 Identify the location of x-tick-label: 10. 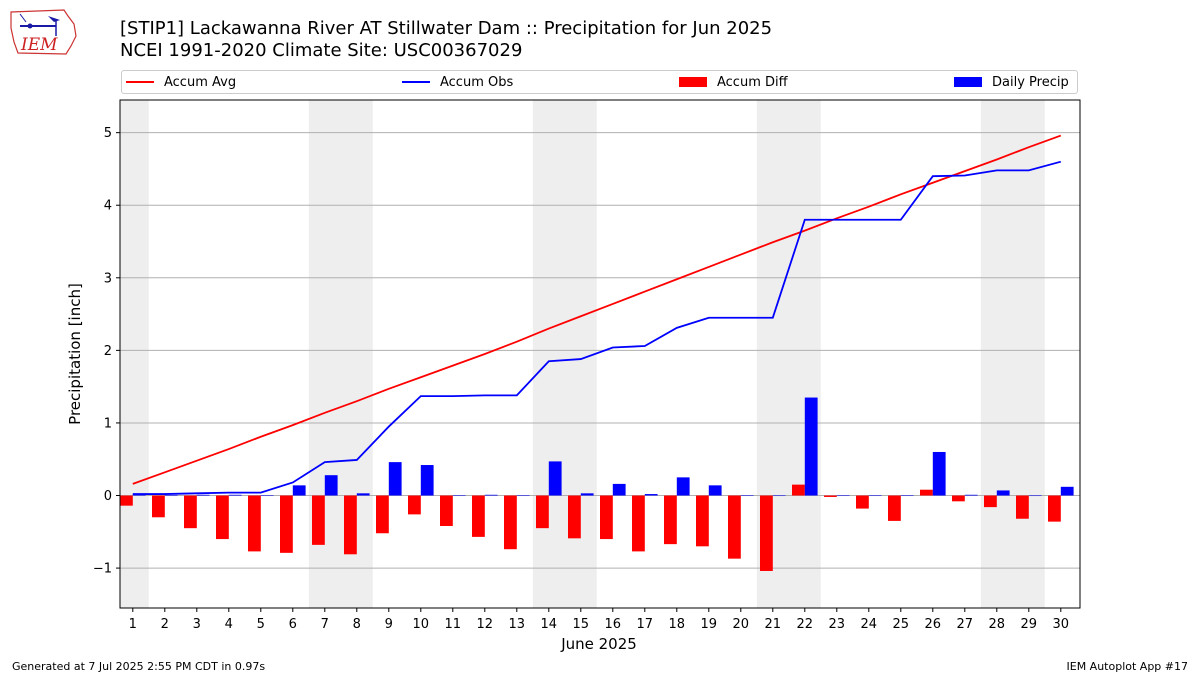
(421, 624).